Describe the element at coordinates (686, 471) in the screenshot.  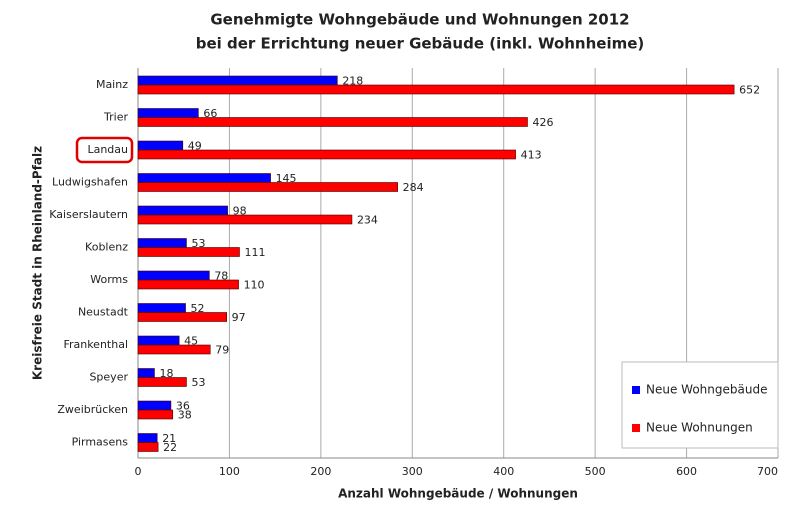
I see `x-tick-label: 600` at that location.